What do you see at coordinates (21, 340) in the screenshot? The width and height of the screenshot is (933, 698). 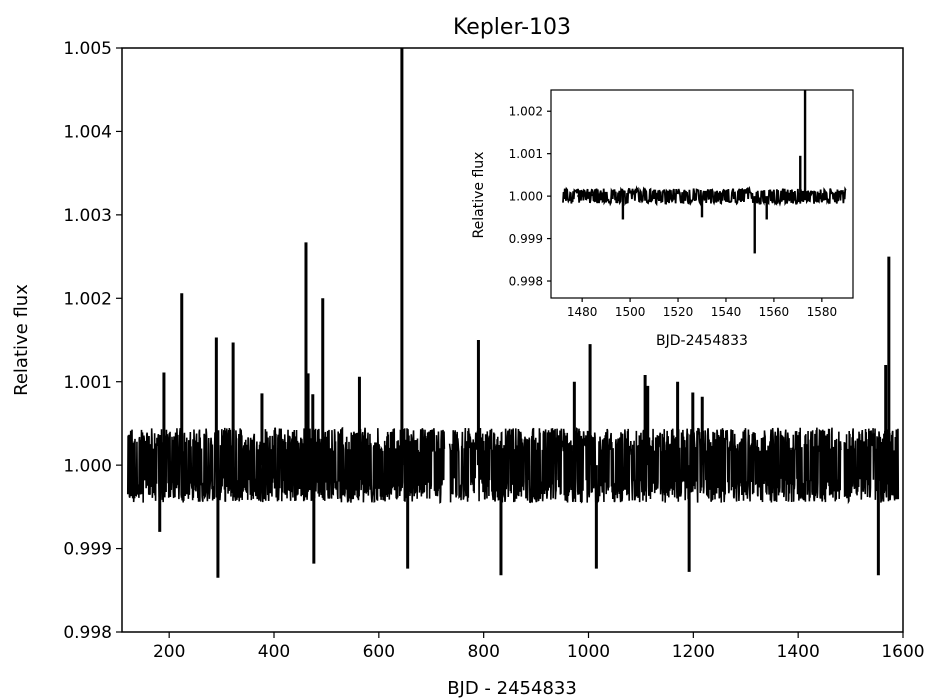 I see `main-y-axis-label: Relative flux` at bounding box center [21, 340].